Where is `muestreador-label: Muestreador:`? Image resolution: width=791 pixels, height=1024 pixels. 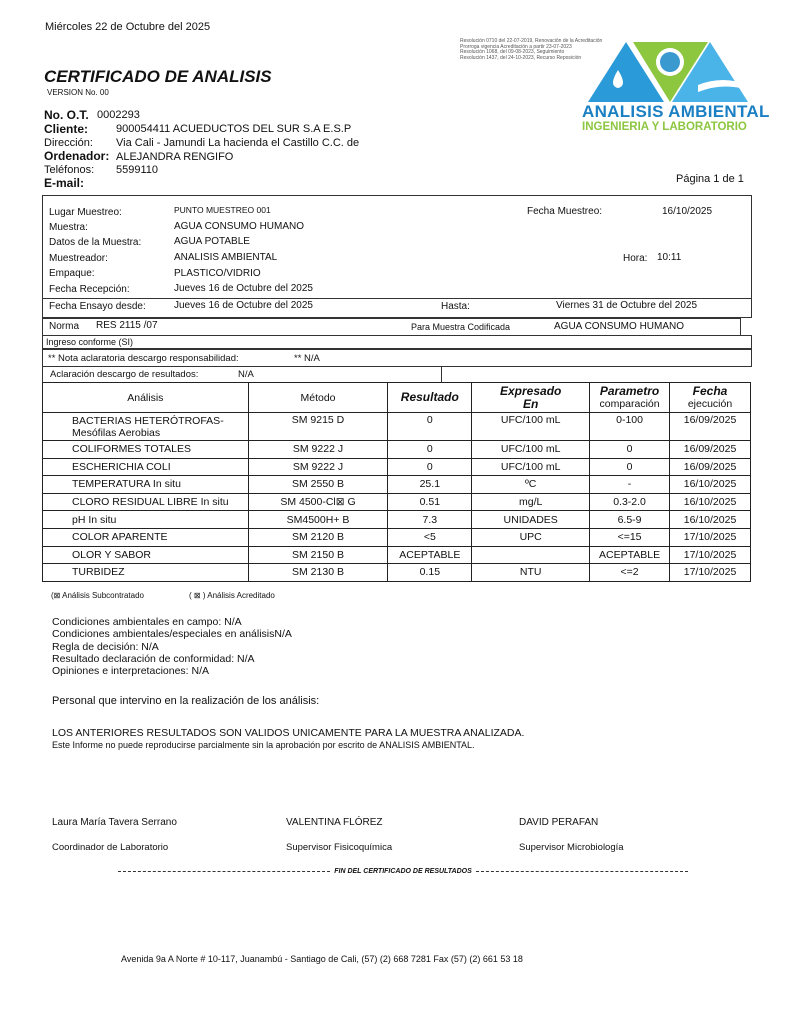 muestreador-label: Muestreador: is located at coordinates (78, 258).